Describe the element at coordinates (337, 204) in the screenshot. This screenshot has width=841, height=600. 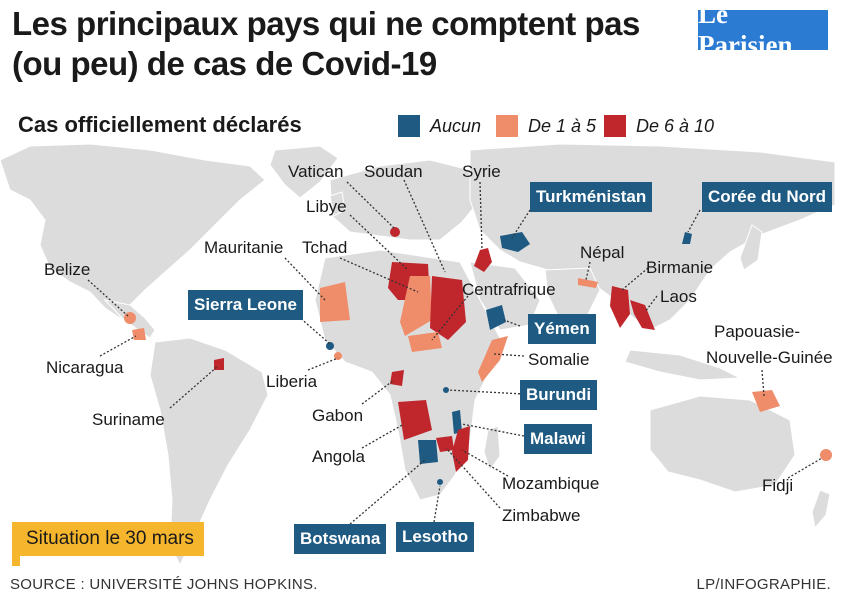
I see `uk` at that location.